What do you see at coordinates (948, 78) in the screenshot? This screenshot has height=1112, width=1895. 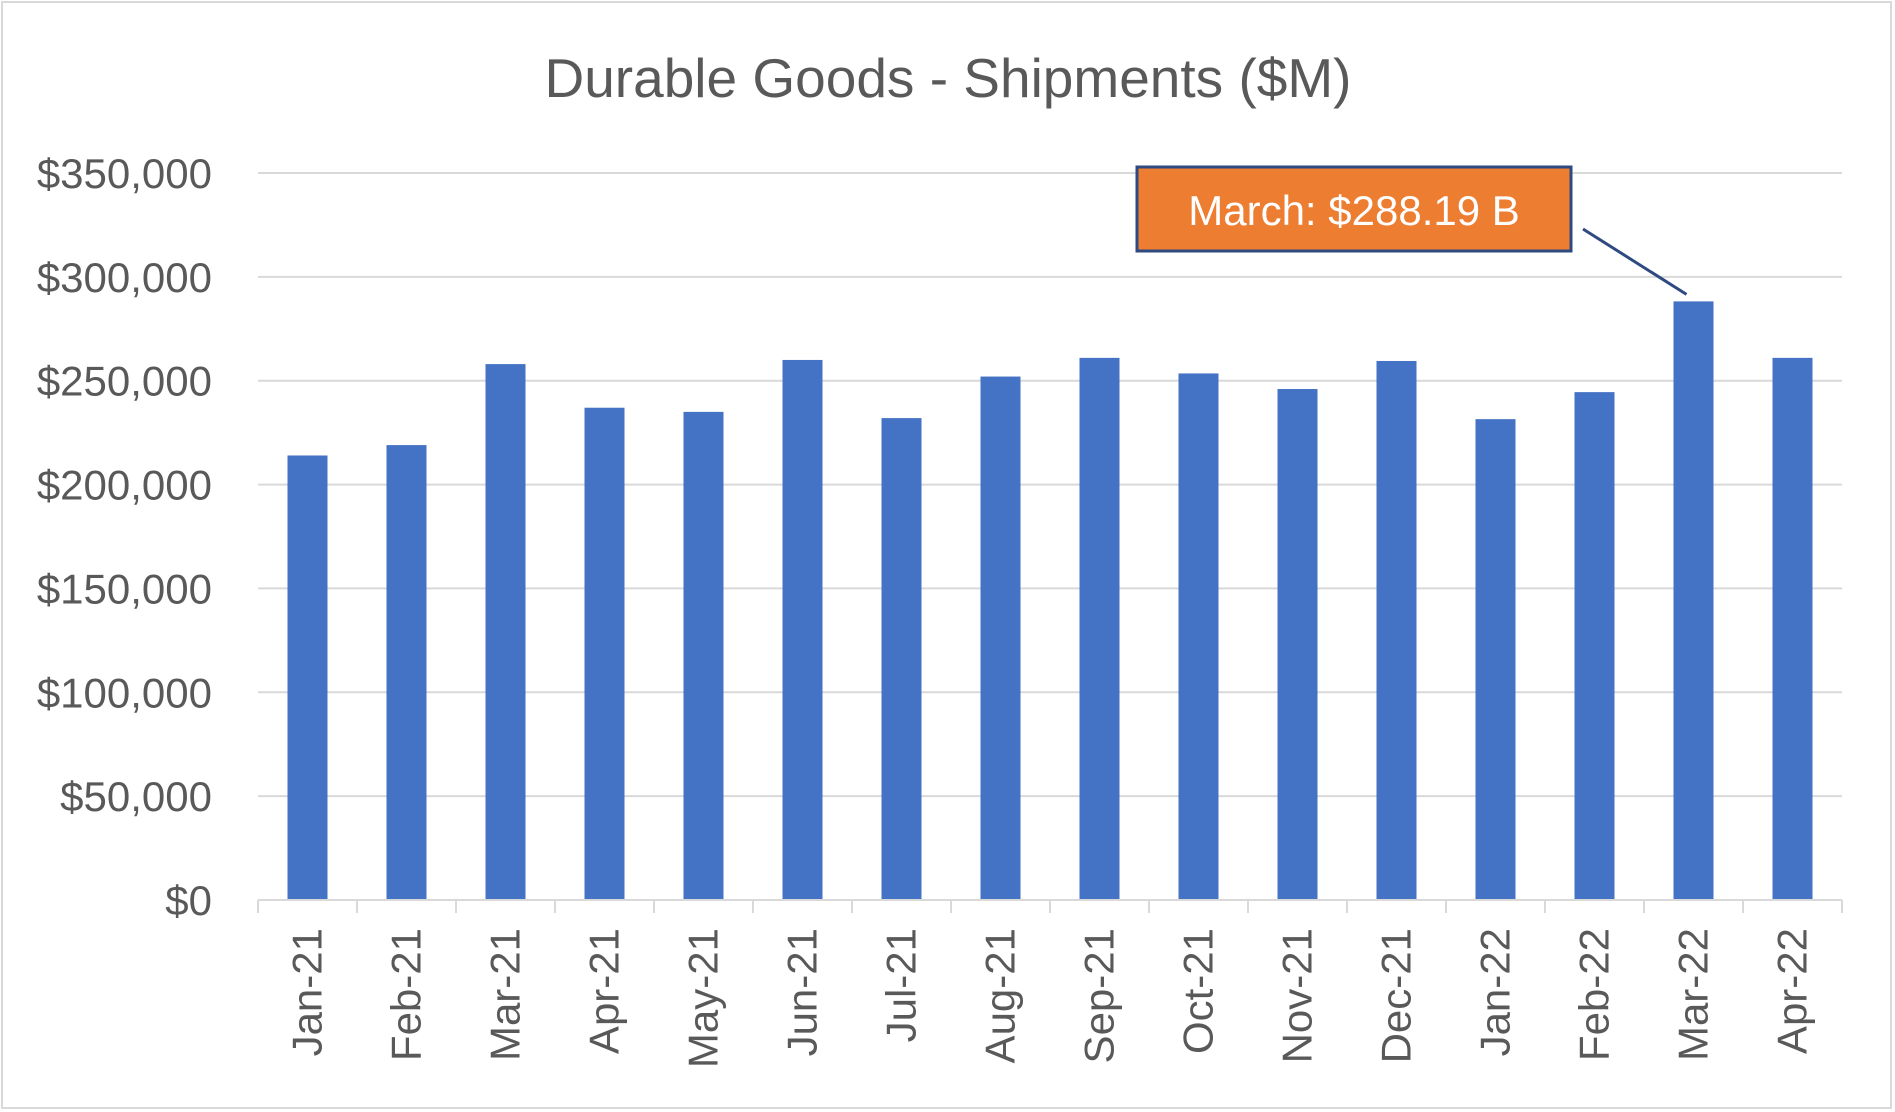 I see `chart-title: Durable Goods - Shipments ($M)` at bounding box center [948, 78].